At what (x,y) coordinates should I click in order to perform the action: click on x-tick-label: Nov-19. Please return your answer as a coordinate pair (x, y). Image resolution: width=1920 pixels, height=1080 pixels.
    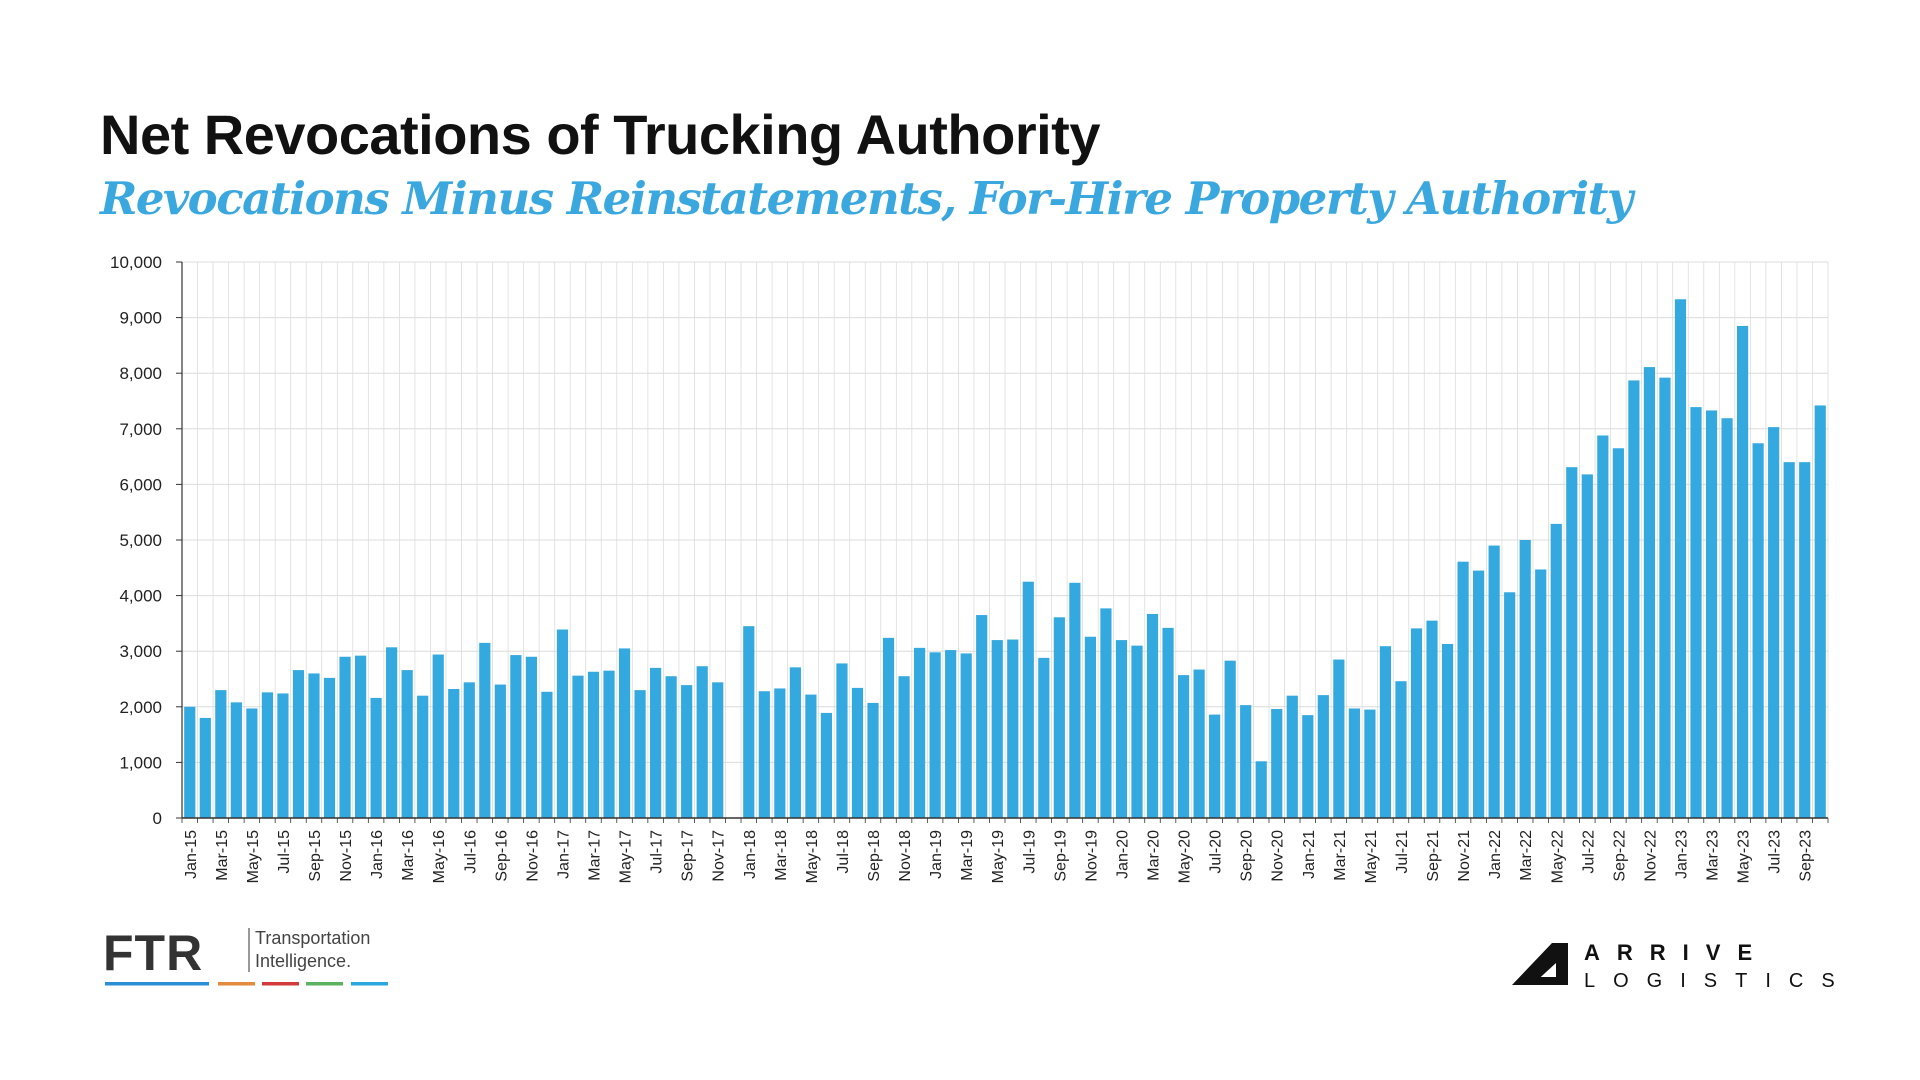
    Looking at the image, I should click on (1091, 856).